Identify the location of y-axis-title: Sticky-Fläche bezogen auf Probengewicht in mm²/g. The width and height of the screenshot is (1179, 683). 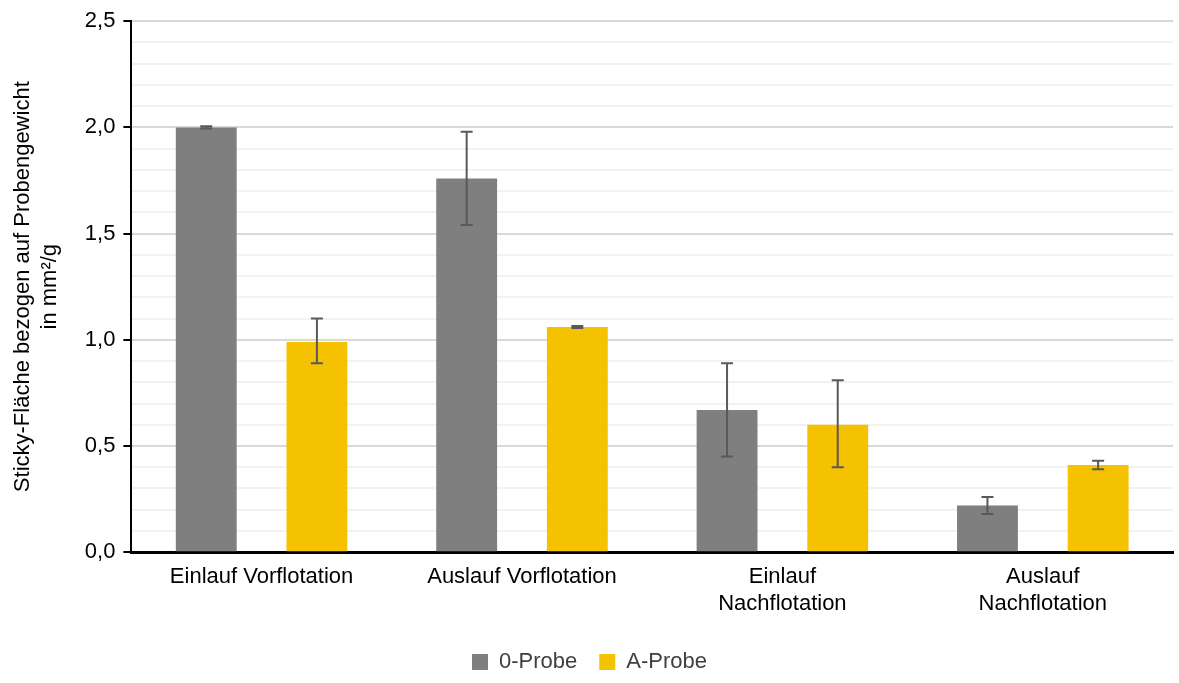
(35, 287).